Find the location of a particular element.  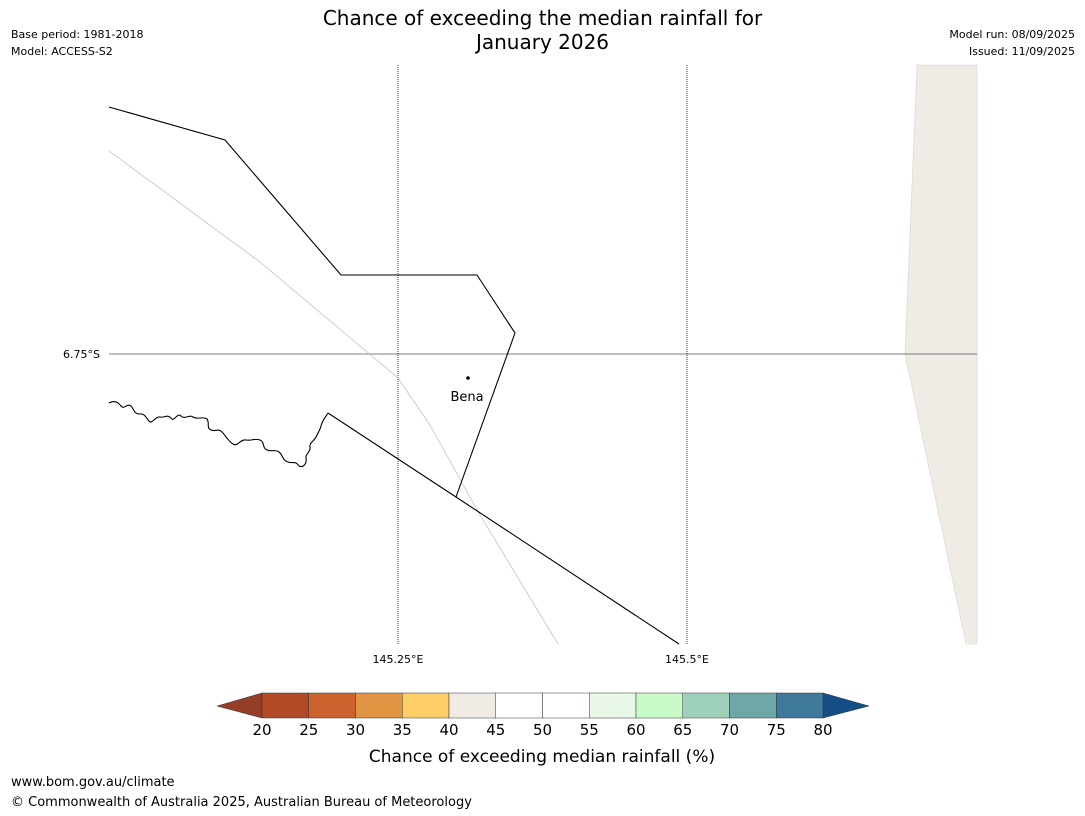

colorbar-title: Chance of exceeding median rainfall (%) is located at coordinates (542, 757).